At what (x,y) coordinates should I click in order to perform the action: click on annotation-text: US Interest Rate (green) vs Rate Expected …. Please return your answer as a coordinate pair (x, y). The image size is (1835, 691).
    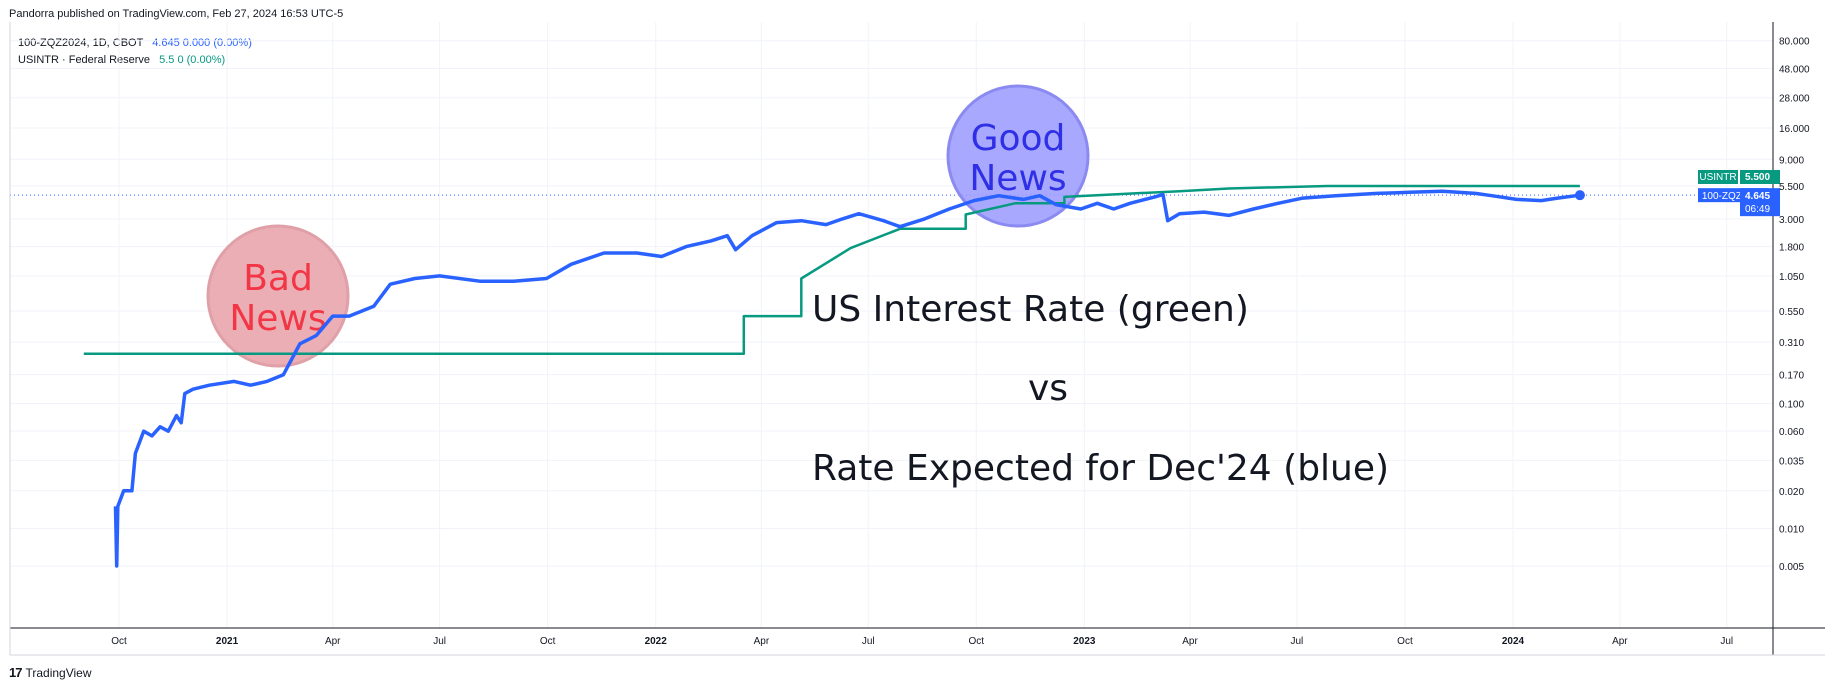
    Looking at the image, I should click on (1100, 389).